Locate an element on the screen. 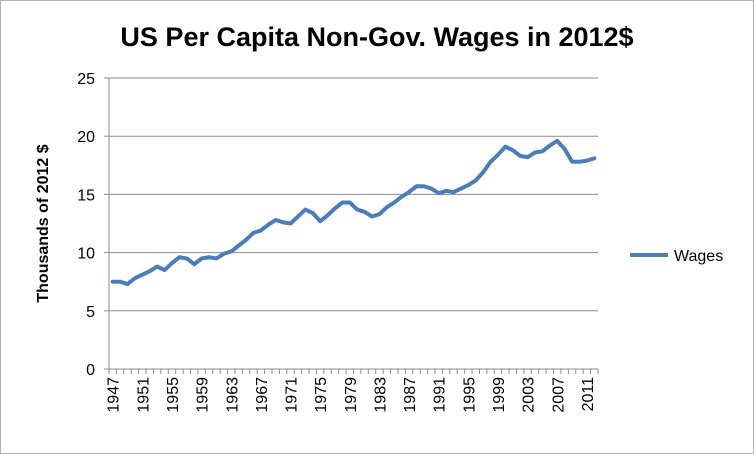  y-tick-label: 10 is located at coordinates (86, 254).